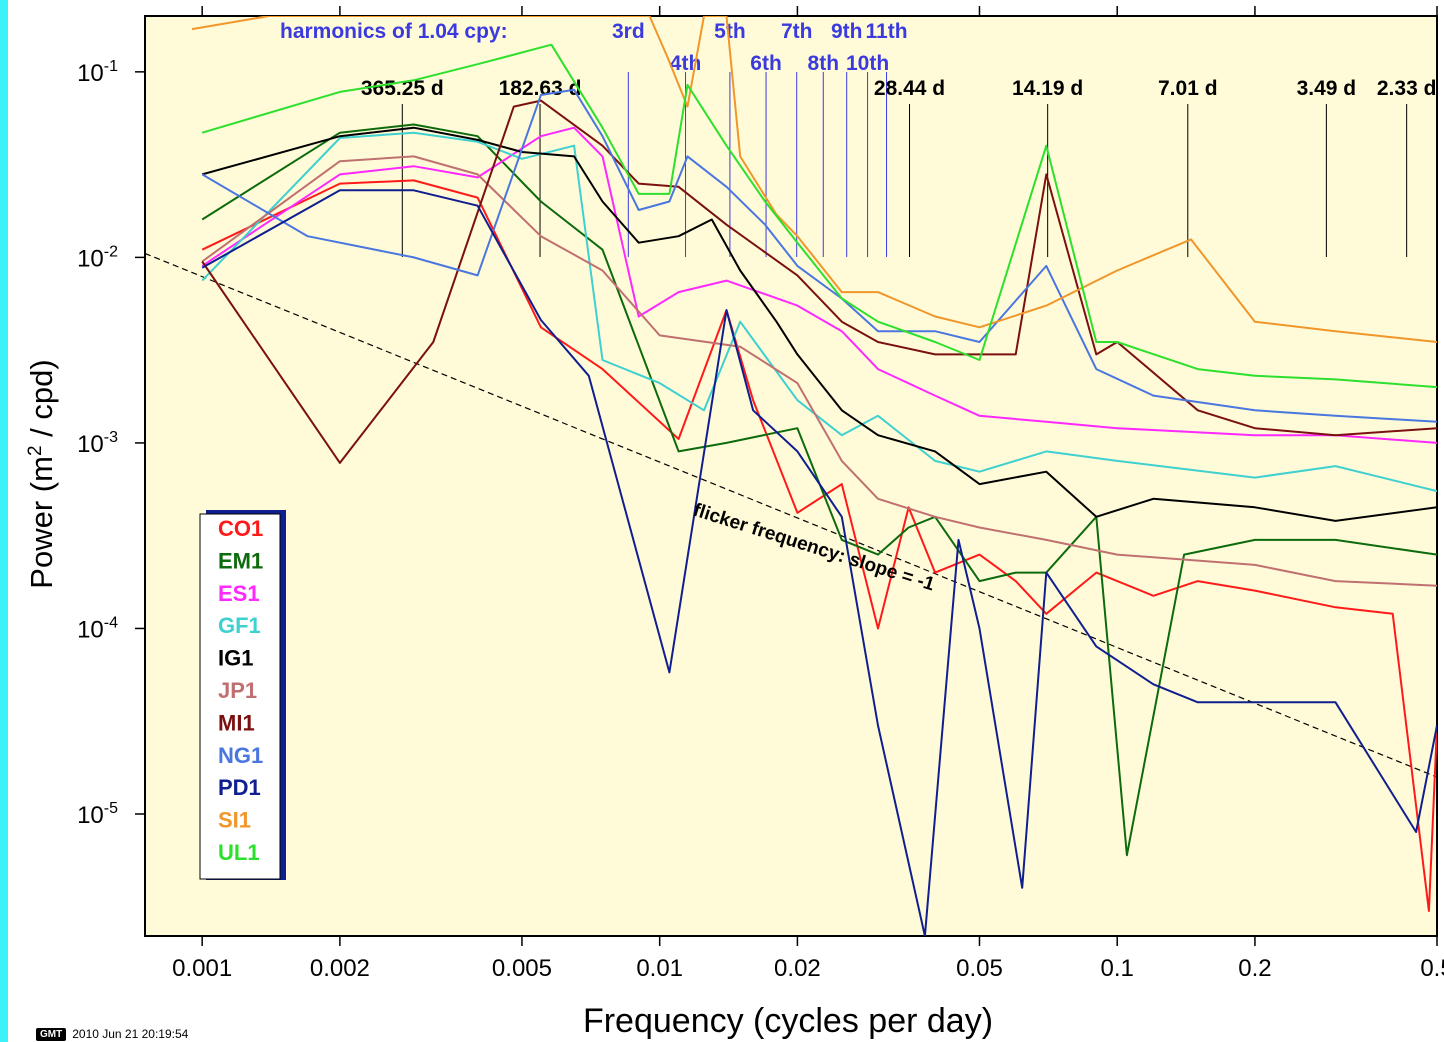  What do you see at coordinates (1407, 88) in the screenshot?
I see `period-label: 2.33 d` at bounding box center [1407, 88].